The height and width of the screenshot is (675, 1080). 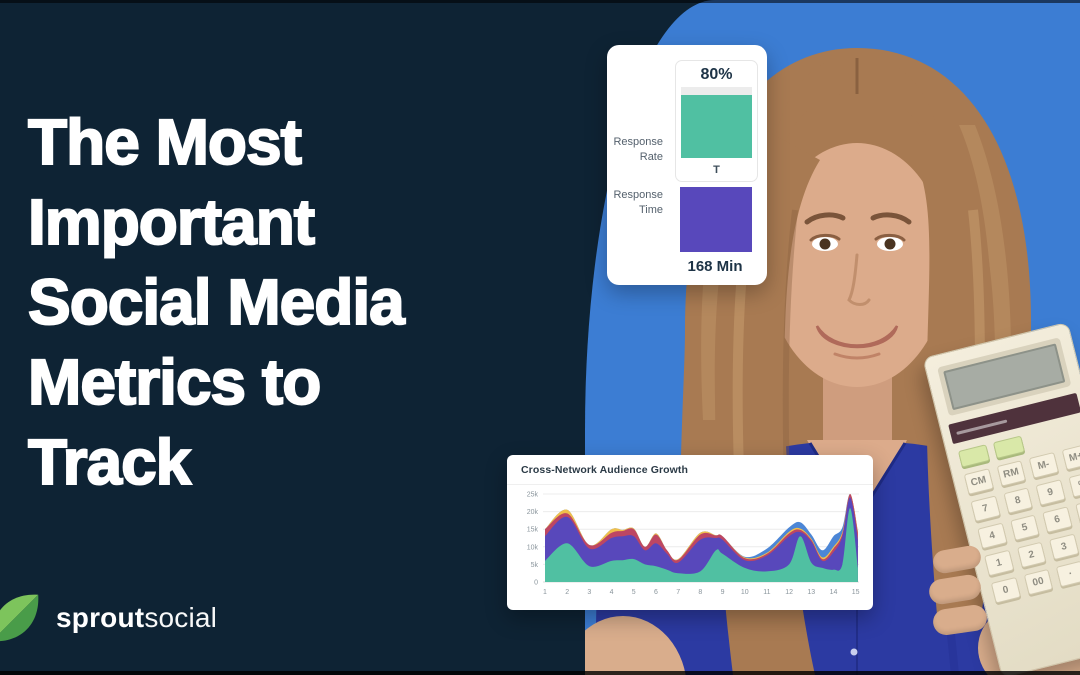 I want to click on calculator-key: 8, so click(x=1017, y=500).